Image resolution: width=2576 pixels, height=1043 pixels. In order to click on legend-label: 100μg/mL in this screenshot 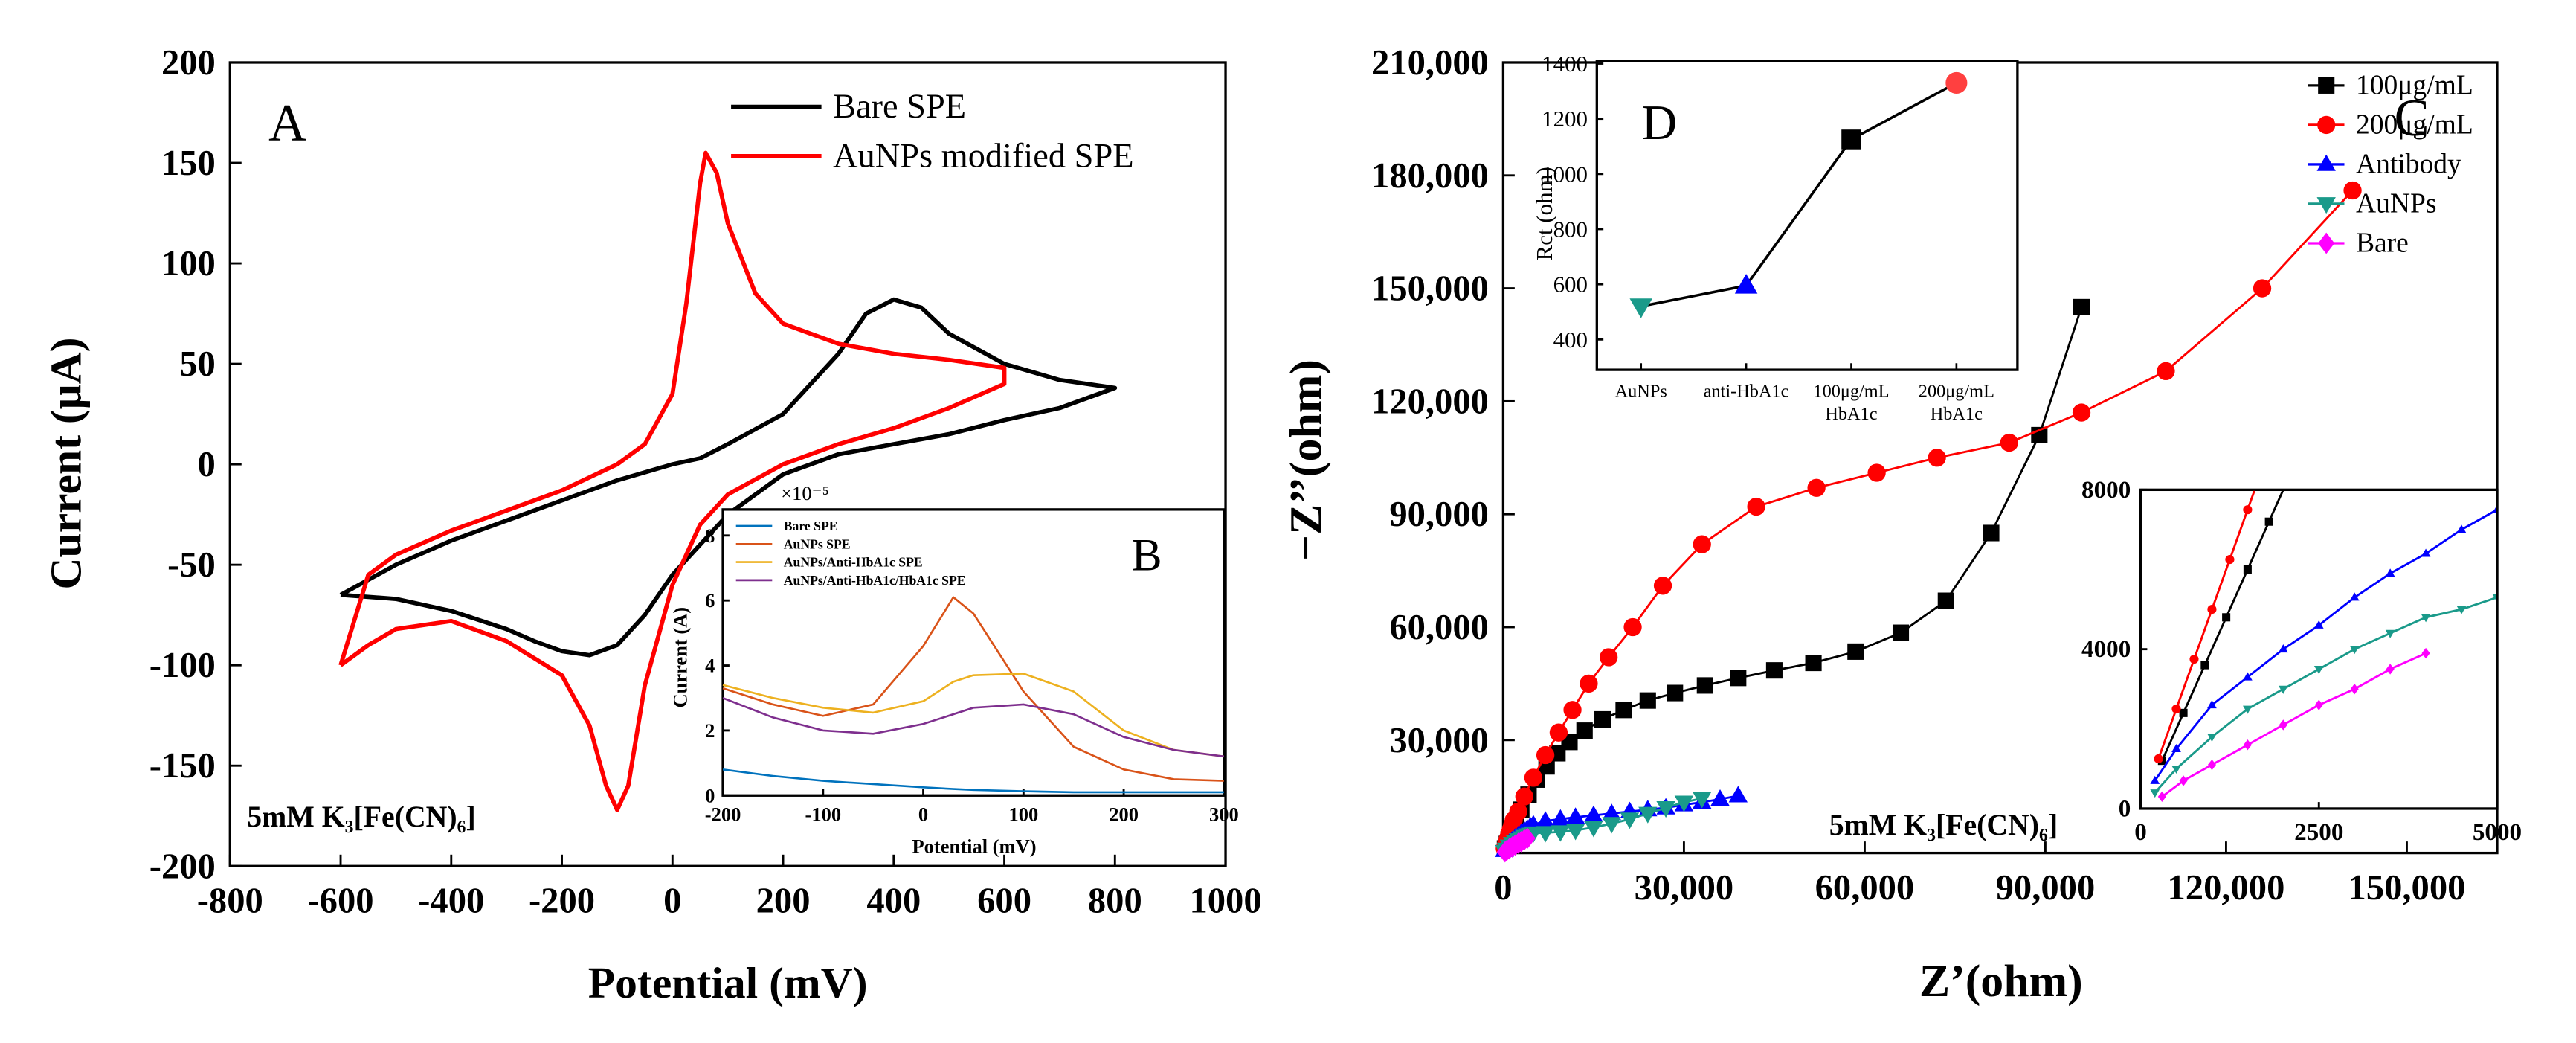, I will do `click(2414, 85)`.